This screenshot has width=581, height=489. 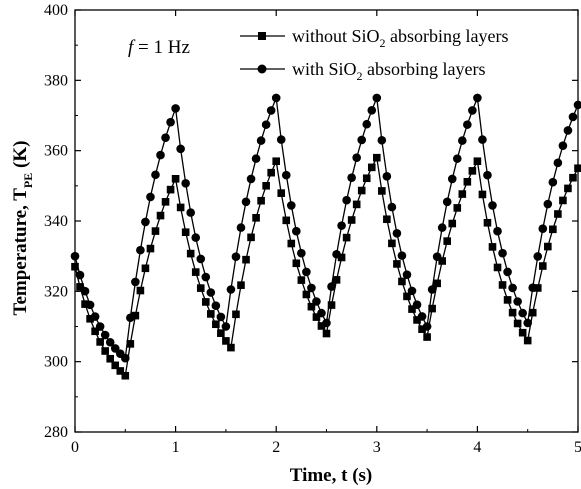 I want to click on y-axis-label: Temperature, TPE (K), so click(x=22, y=228).